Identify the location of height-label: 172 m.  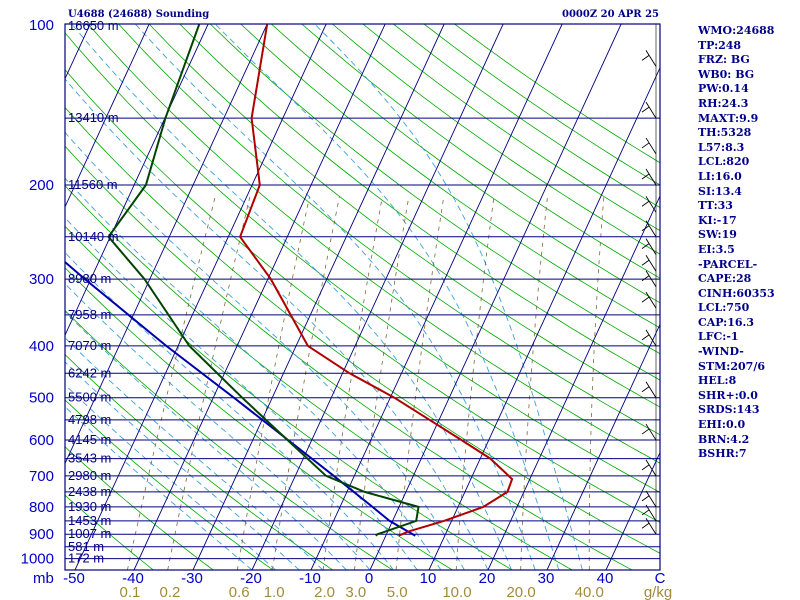
(86, 558).